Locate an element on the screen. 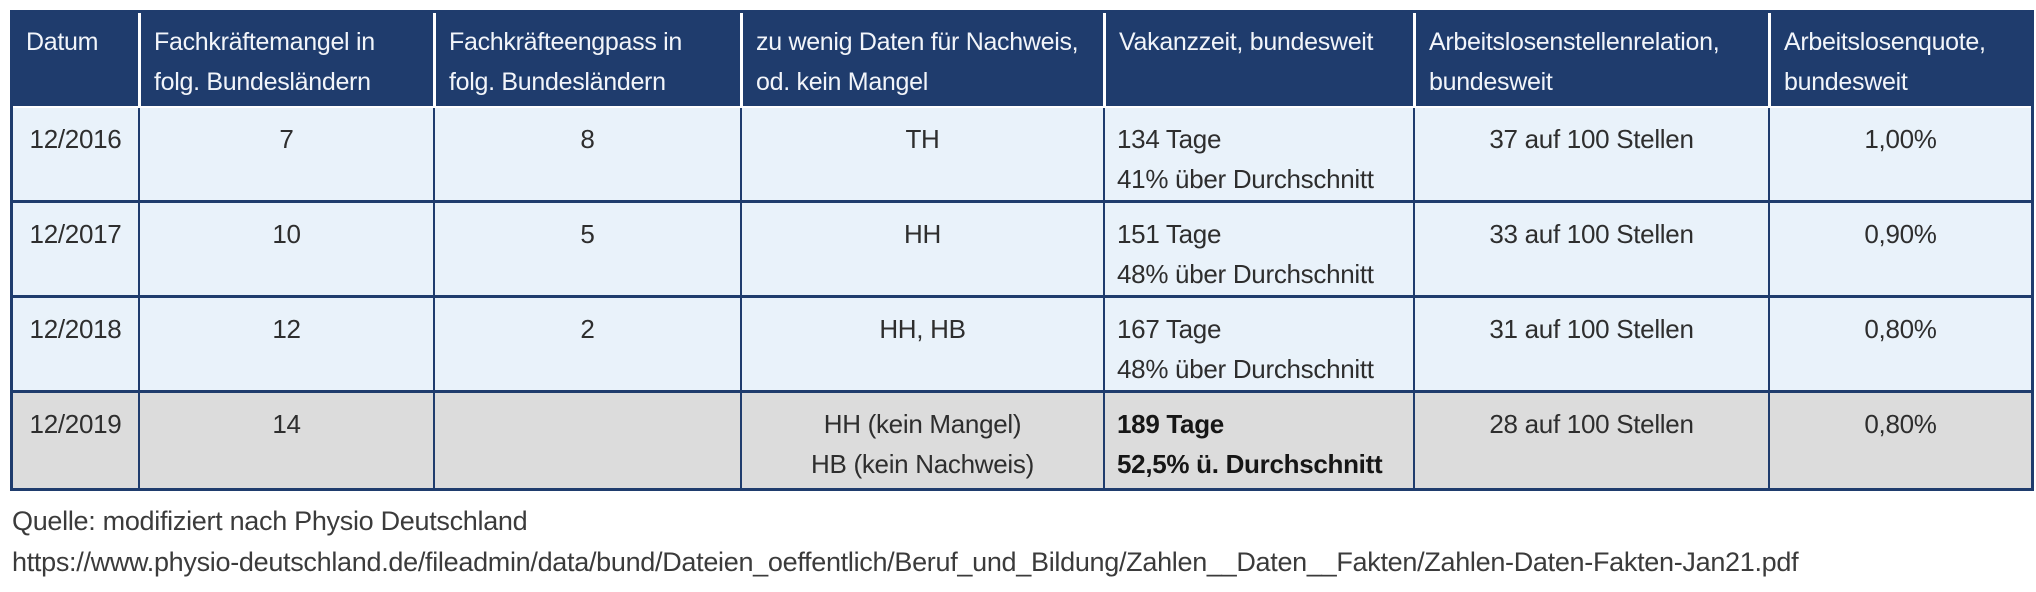 The image size is (2036, 592). cell-fachkraefteengpass: 2 is located at coordinates (586, 344).